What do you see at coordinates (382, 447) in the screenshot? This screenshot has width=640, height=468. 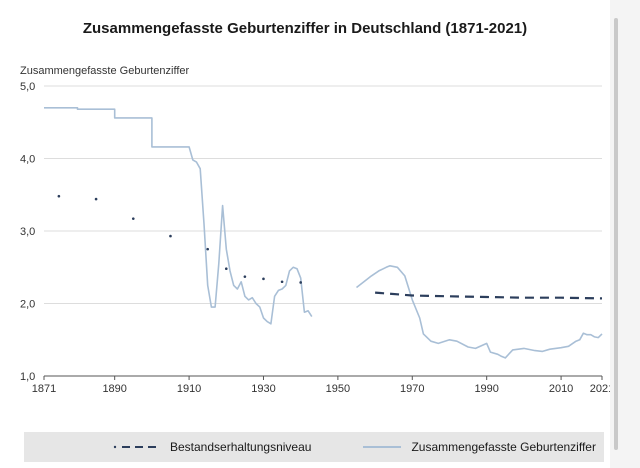 I see `legend-swatch-solid` at bounding box center [382, 447].